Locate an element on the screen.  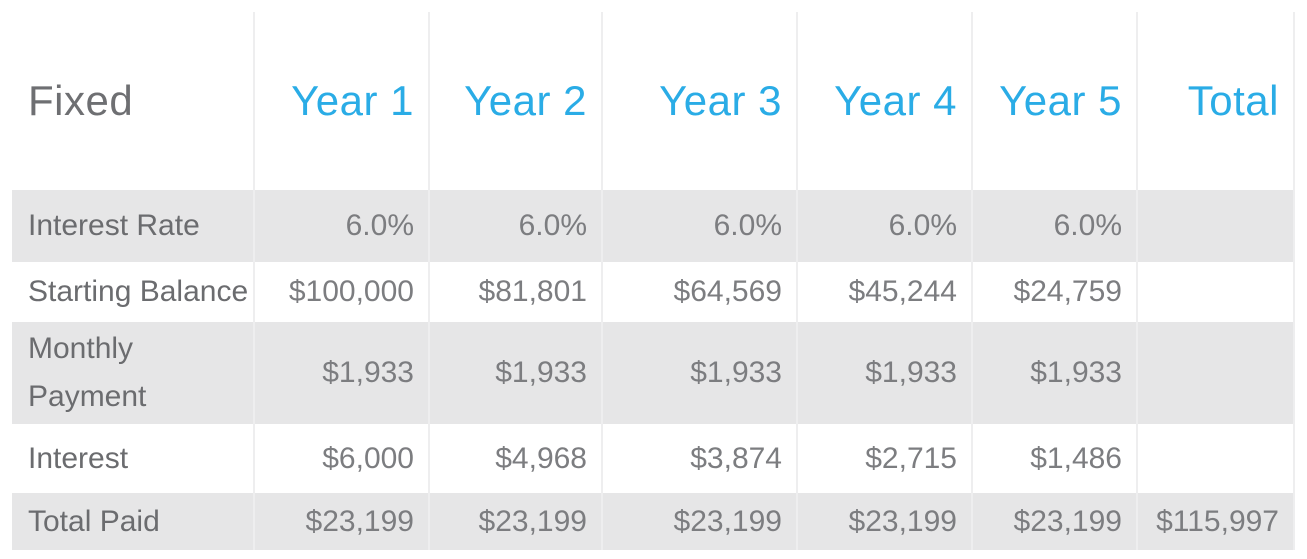
cell-starting-balance-year-3: $64,569 is located at coordinates (700, 292).